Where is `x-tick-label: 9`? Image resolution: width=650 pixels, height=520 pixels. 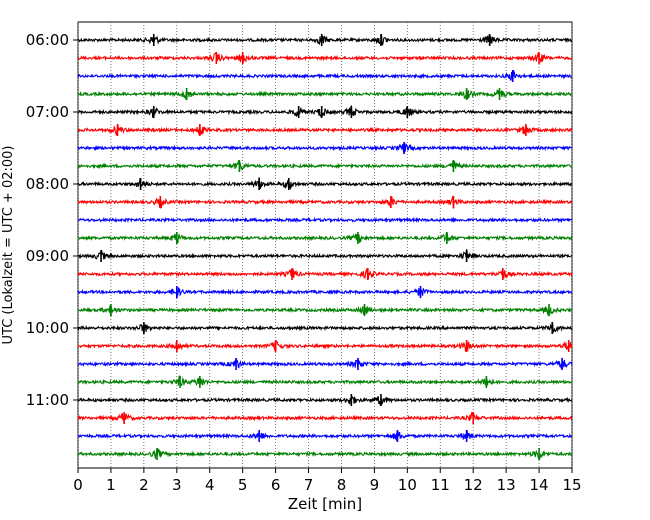 x-tick-label: 9 is located at coordinates (375, 485).